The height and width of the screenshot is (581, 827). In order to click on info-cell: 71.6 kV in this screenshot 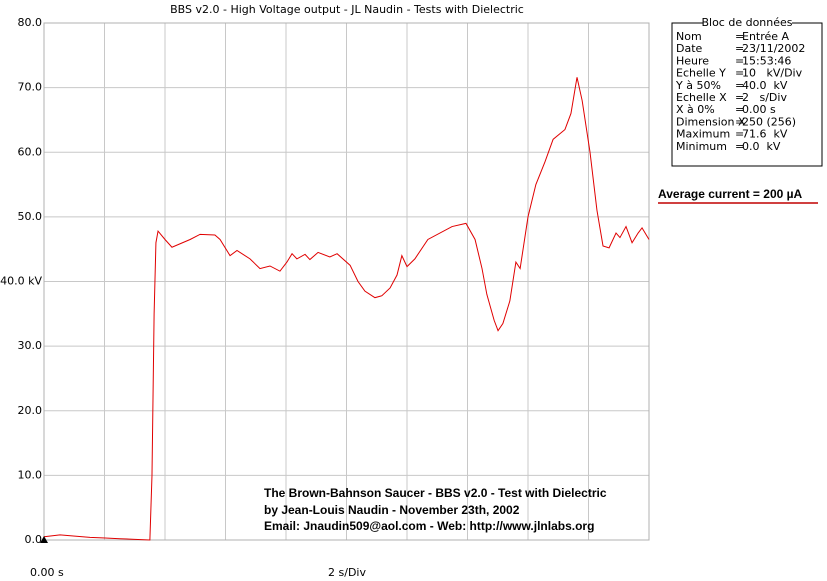, I will do `click(765, 134)`.